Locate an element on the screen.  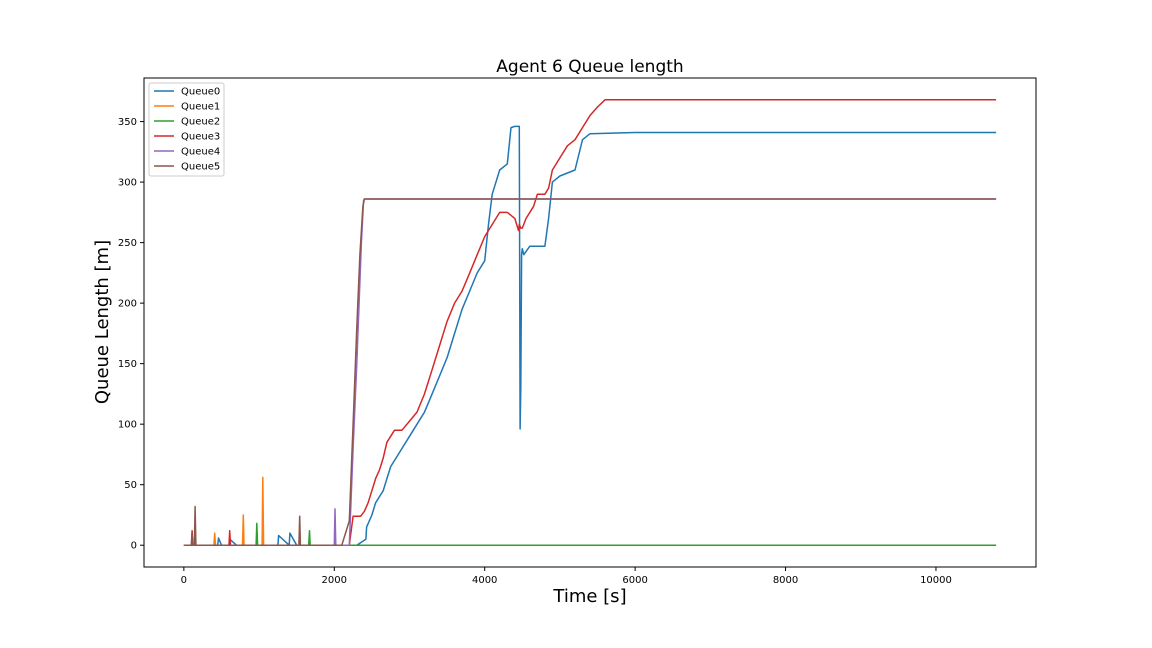
legend: Queue0 Queue1 Queue2 Queue3 Queue4 Queue5 is located at coordinates (186, 129).